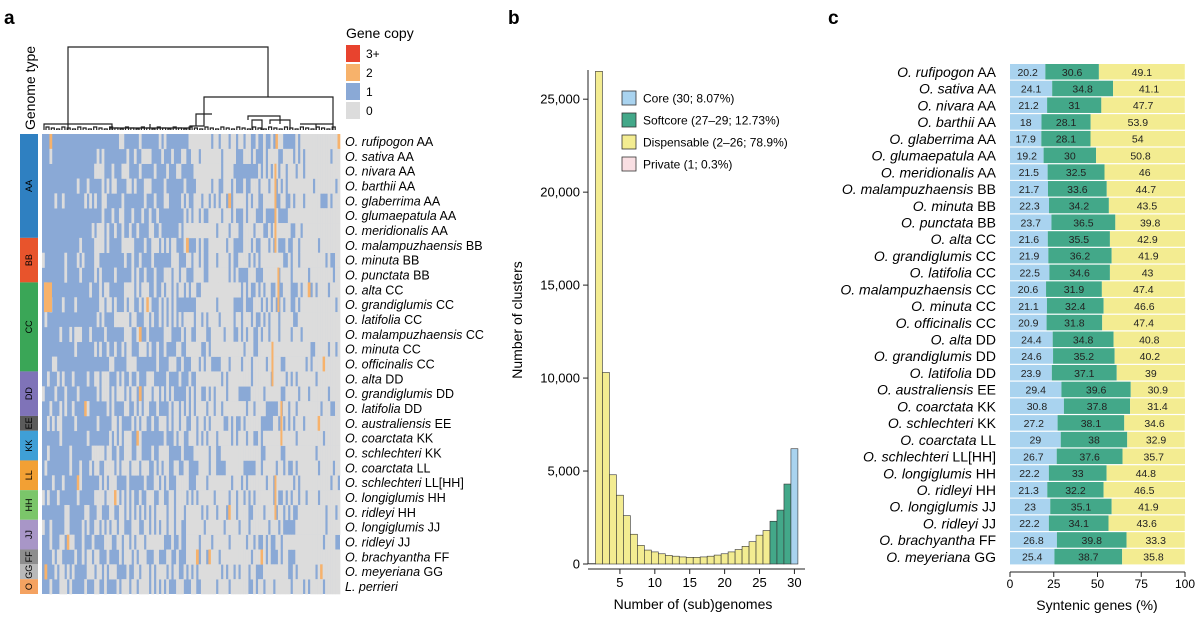 Image resolution: width=1200 pixels, height=626 pixels. What do you see at coordinates (984, 373) in the screenshot?
I see `c-row-label-genome: DD` at bounding box center [984, 373].